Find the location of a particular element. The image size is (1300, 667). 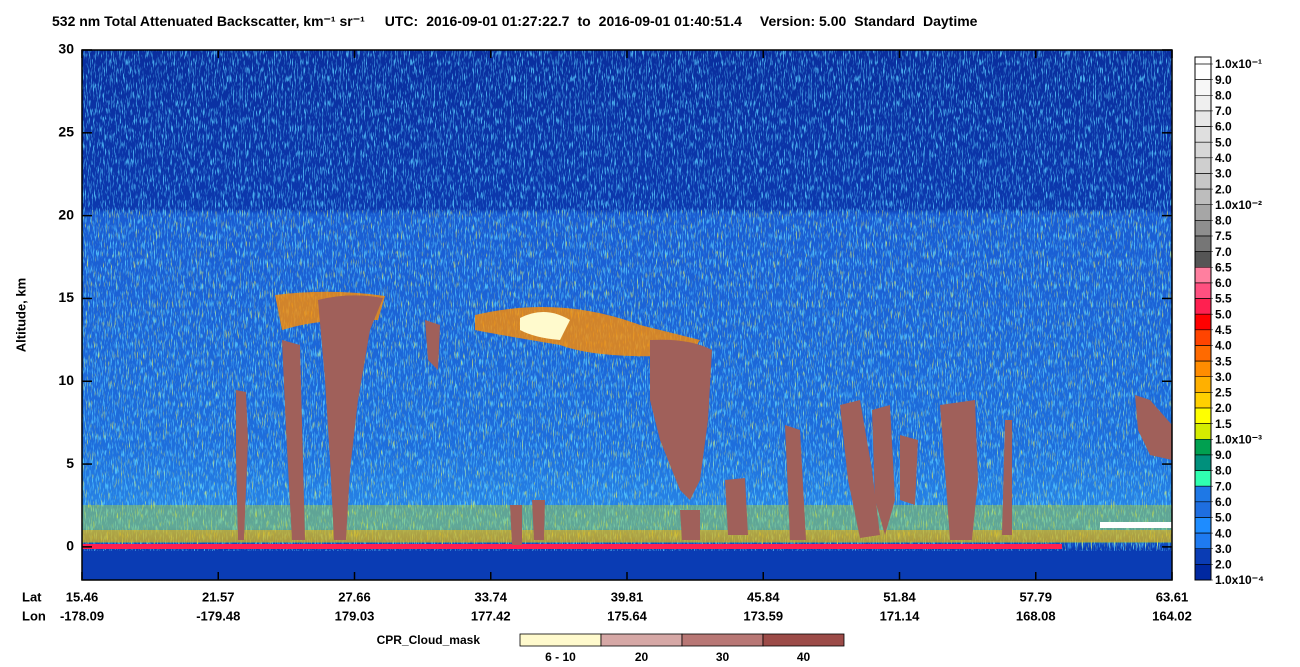

lat-tick-label: 45.84 is located at coordinates (763, 596).